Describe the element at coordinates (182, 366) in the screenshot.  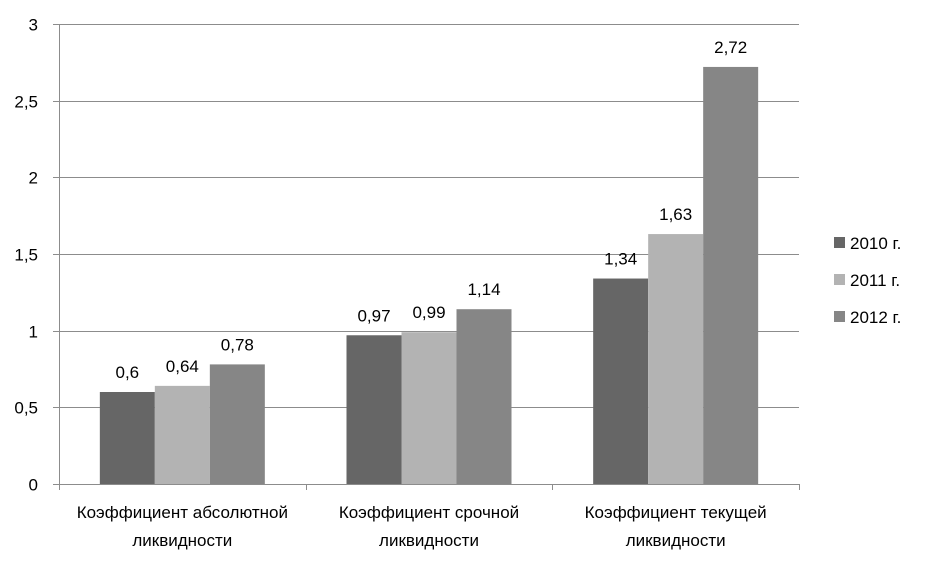
I see `data-label: 0,64` at that location.